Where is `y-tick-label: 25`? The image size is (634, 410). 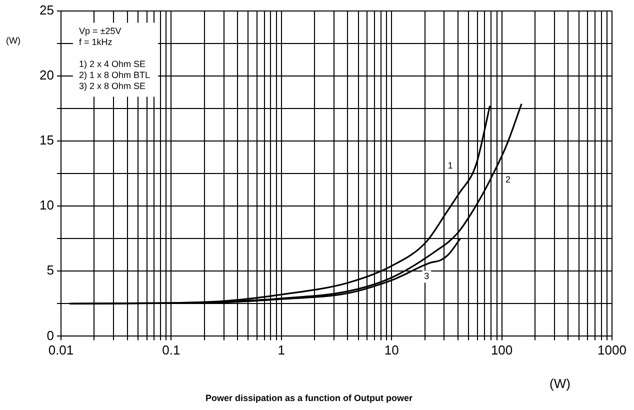 y-tick-label: 25 is located at coordinates (47, 10).